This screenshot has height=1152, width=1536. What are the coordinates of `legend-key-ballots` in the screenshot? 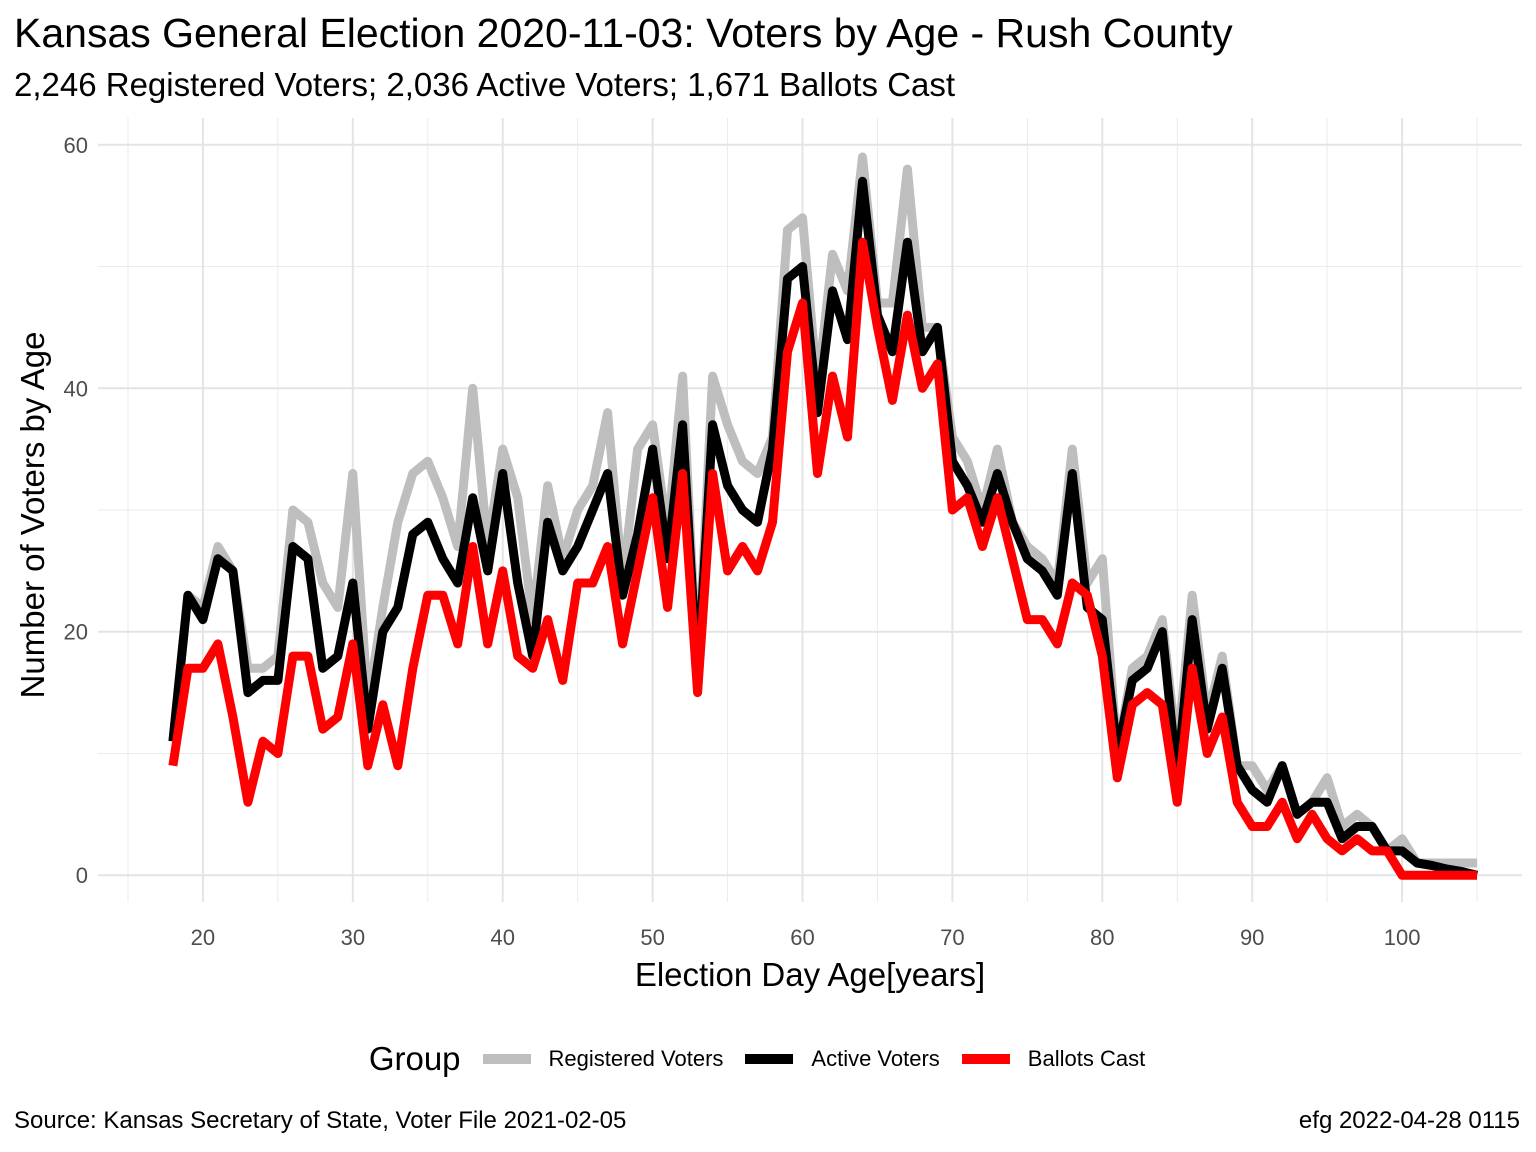 It's located at (985, 1059).